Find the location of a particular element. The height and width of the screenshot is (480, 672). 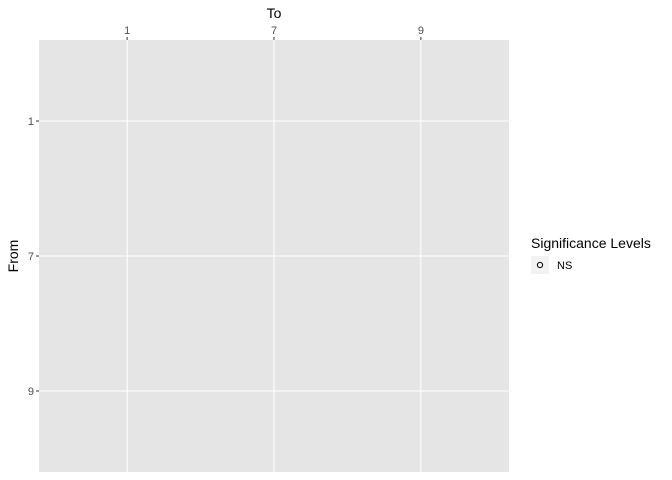

x-tick-label: 7 is located at coordinates (274, 31).